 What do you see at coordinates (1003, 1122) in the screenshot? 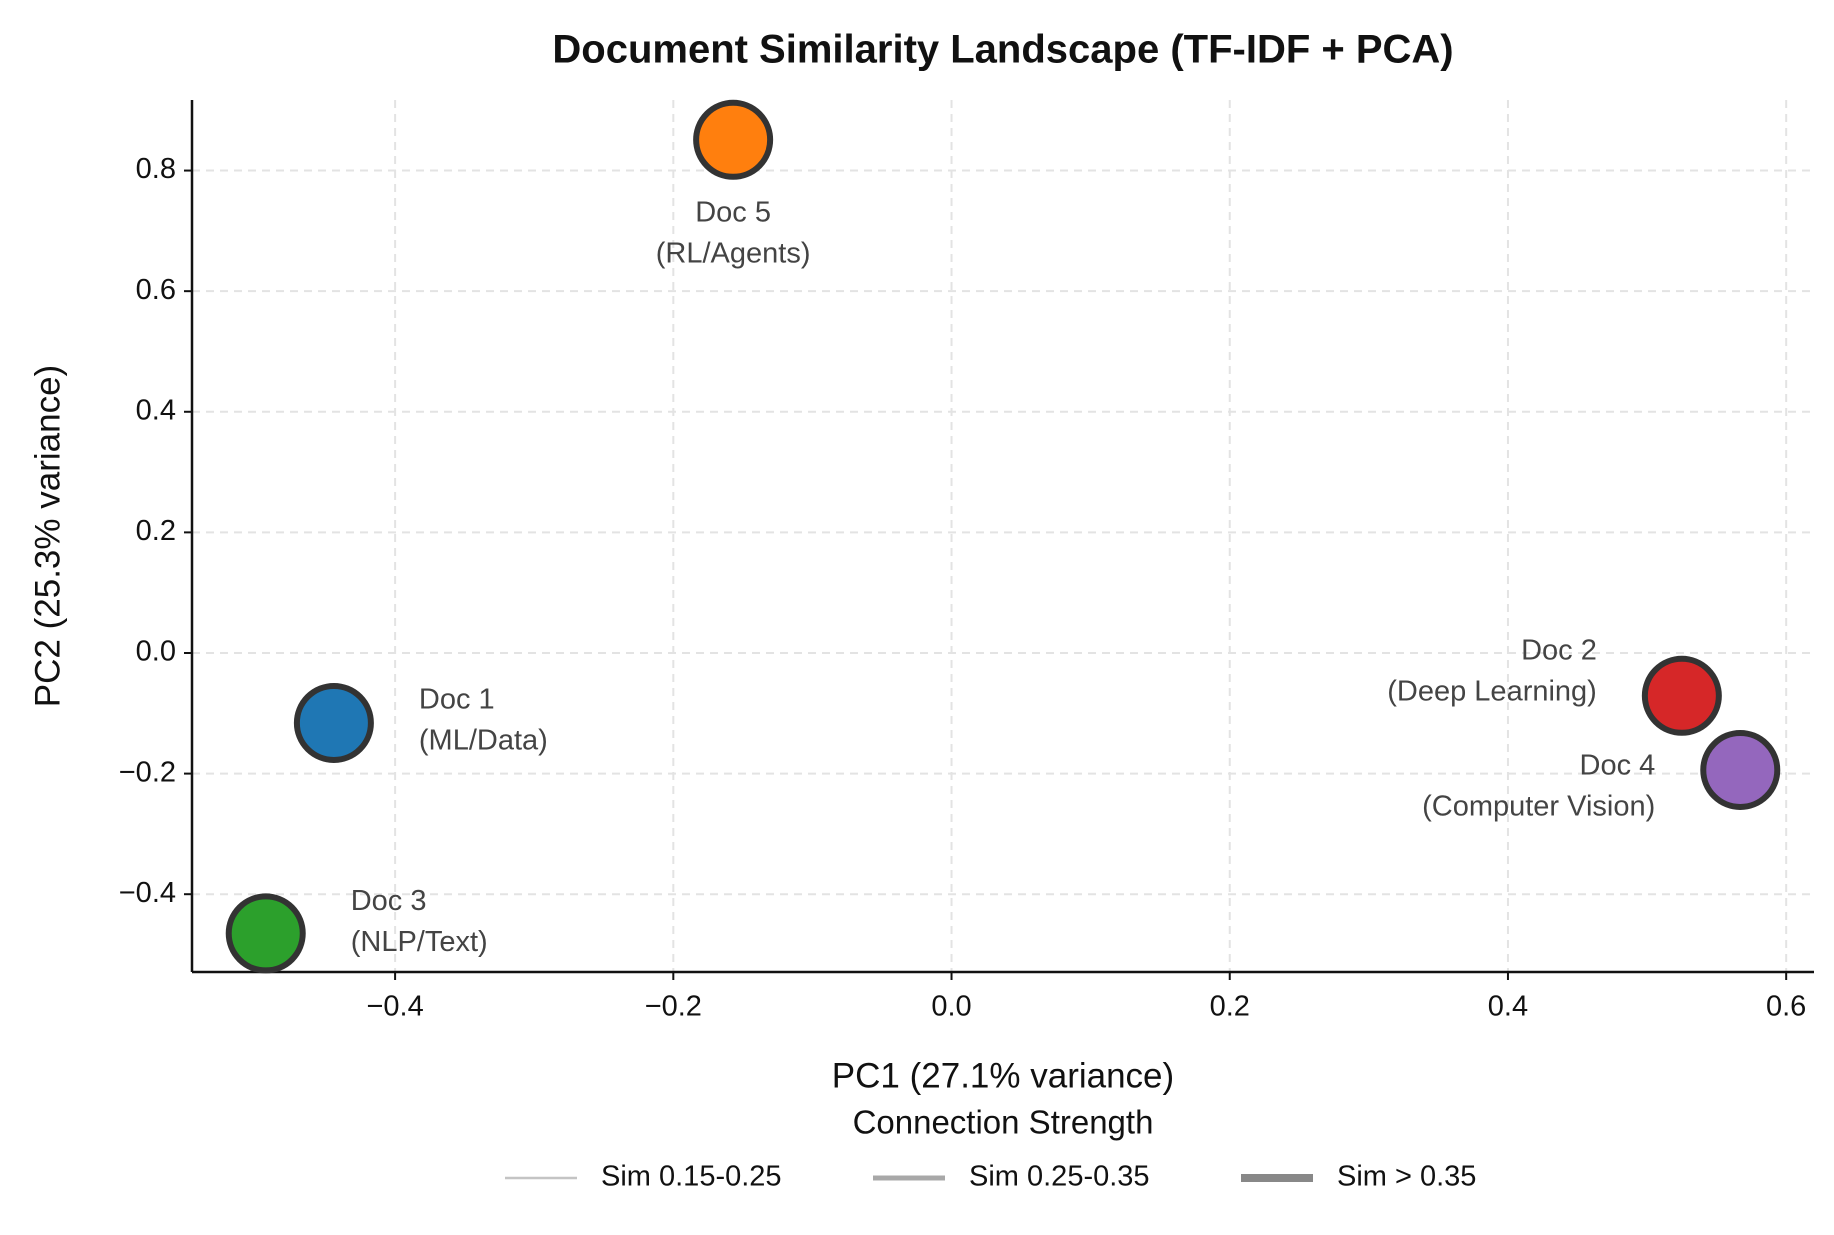
I see `legend-title: Connection Strength` at bounding box center [1003, 1122].